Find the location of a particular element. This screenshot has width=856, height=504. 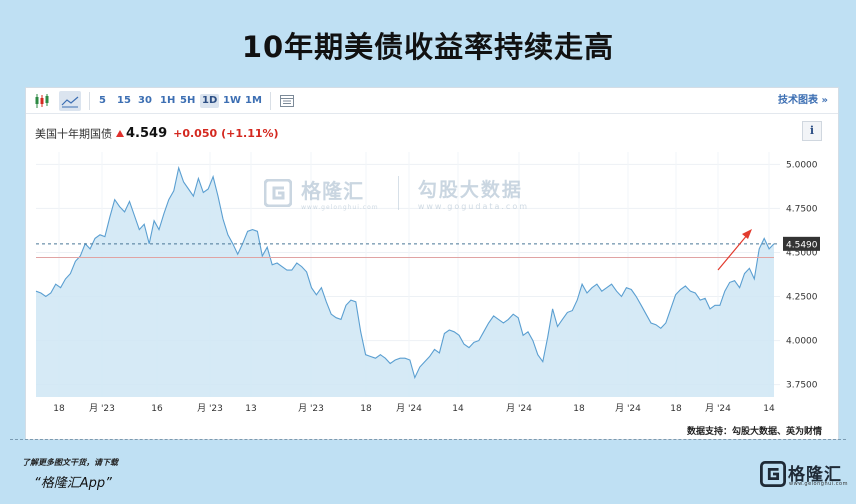

up-arrow-icon is located at coordinates (120, 133).